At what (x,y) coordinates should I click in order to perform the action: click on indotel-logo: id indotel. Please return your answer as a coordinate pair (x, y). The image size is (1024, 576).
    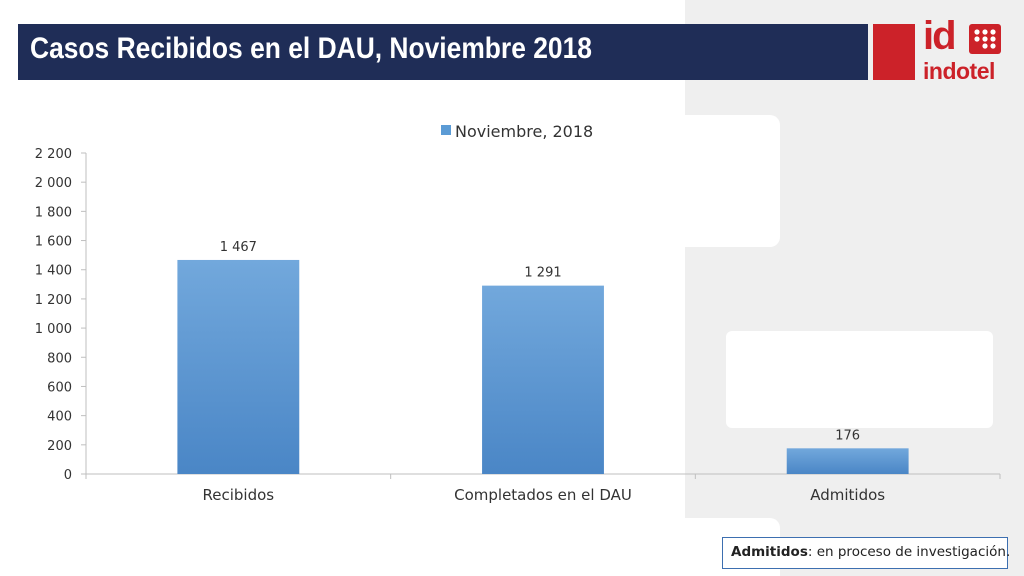
    Looking at the image, I should click on (963, 50).